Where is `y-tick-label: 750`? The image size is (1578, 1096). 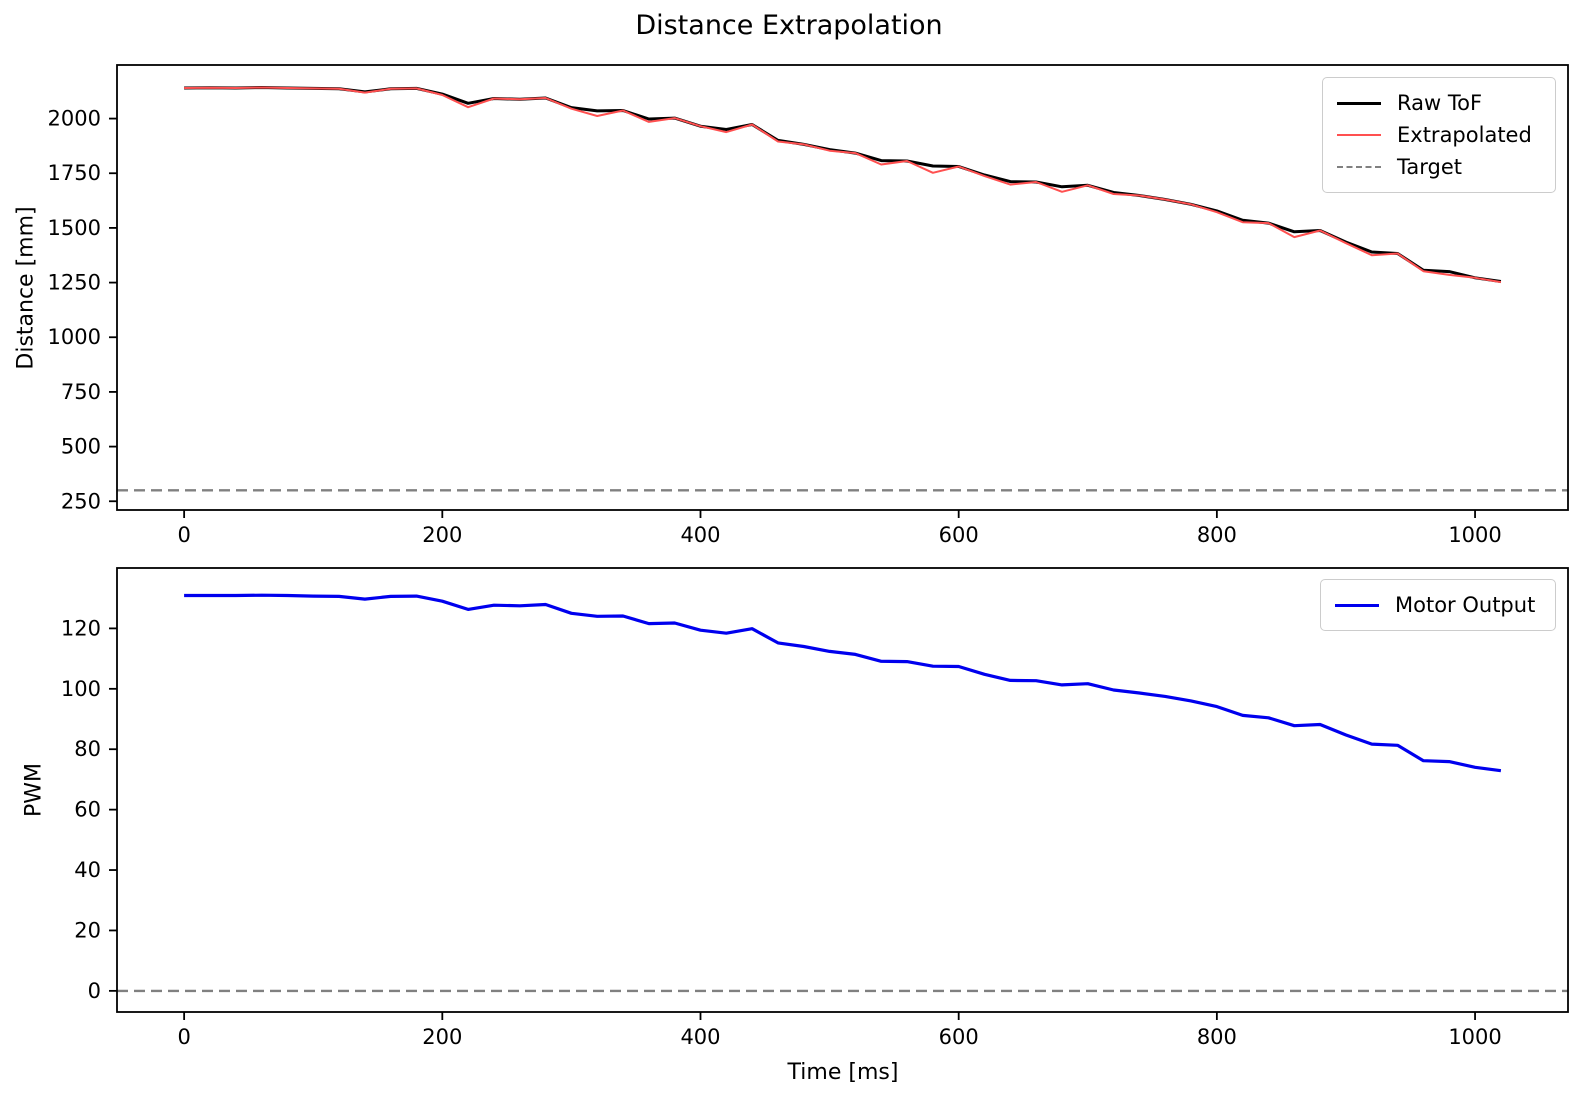 y-tick-label: 750 is located at coordinates (81, 392).